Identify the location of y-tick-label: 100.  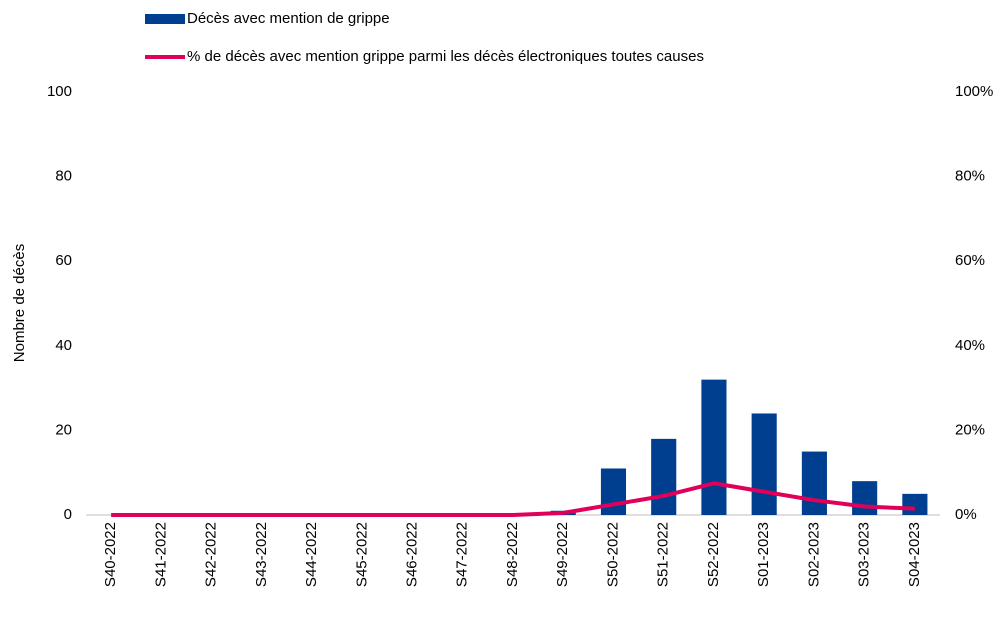
(59, 91).